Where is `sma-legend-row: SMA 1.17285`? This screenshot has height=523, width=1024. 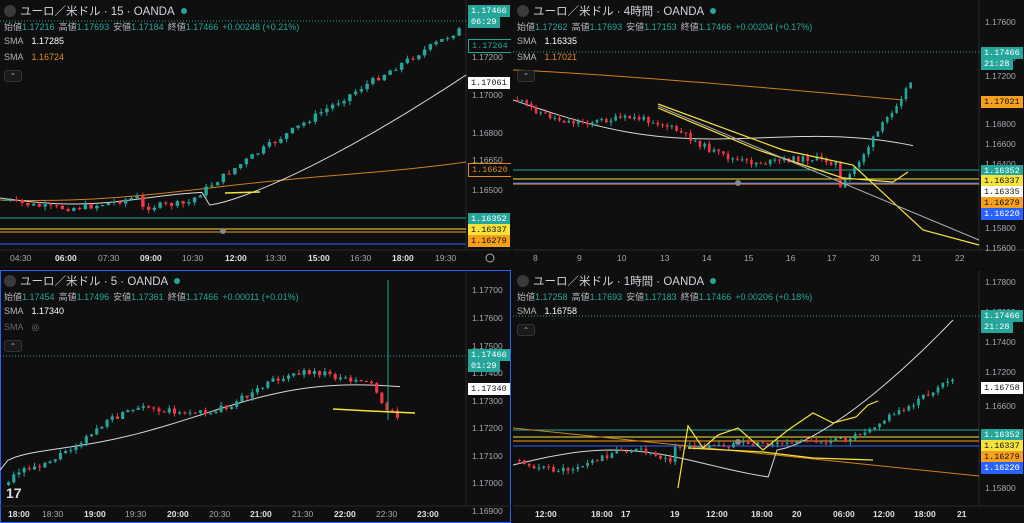 sma-legend-row: SMA 1.17285 is located at coordinates (34, 41).